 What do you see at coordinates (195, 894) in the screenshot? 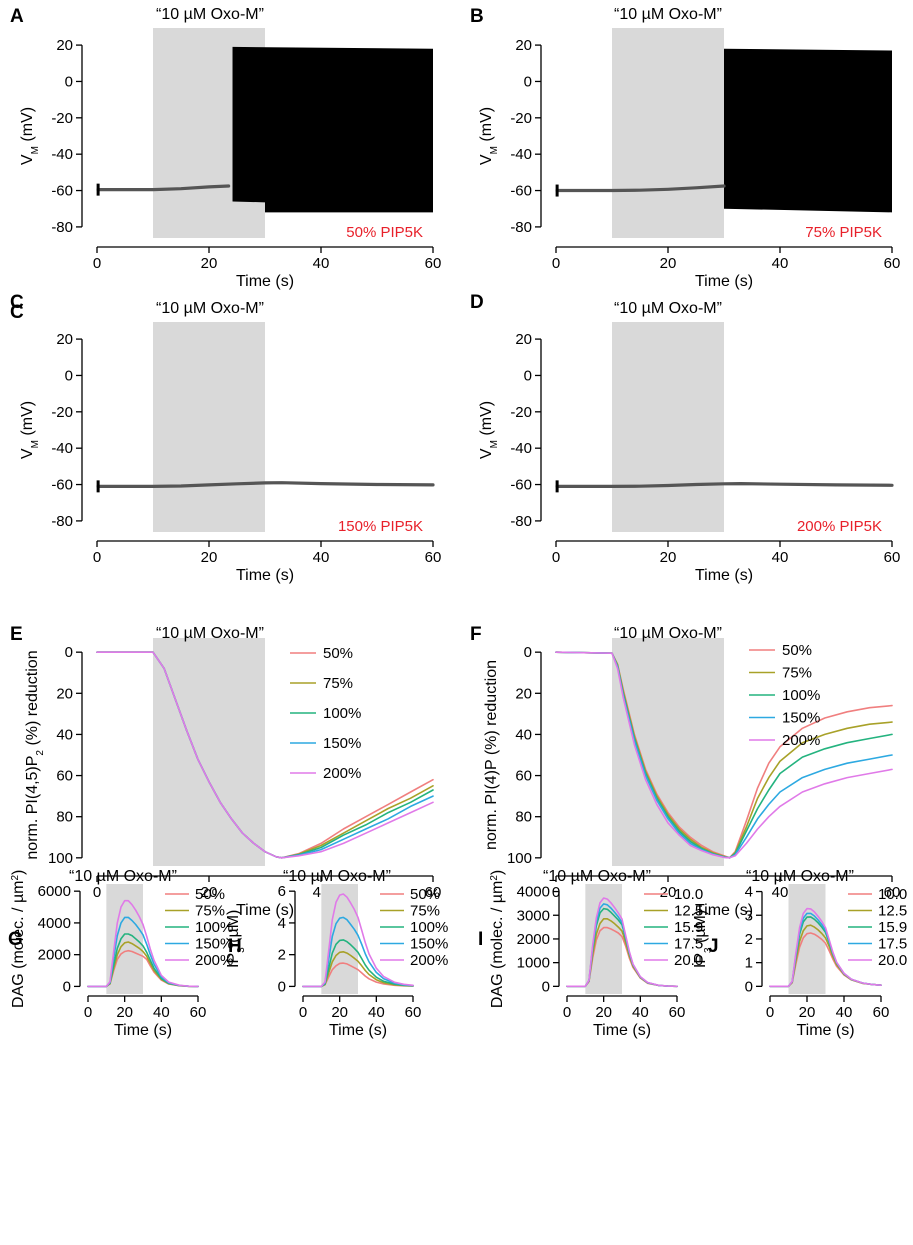
I see `legend-item: 50%` at bounding box center [195, 894].